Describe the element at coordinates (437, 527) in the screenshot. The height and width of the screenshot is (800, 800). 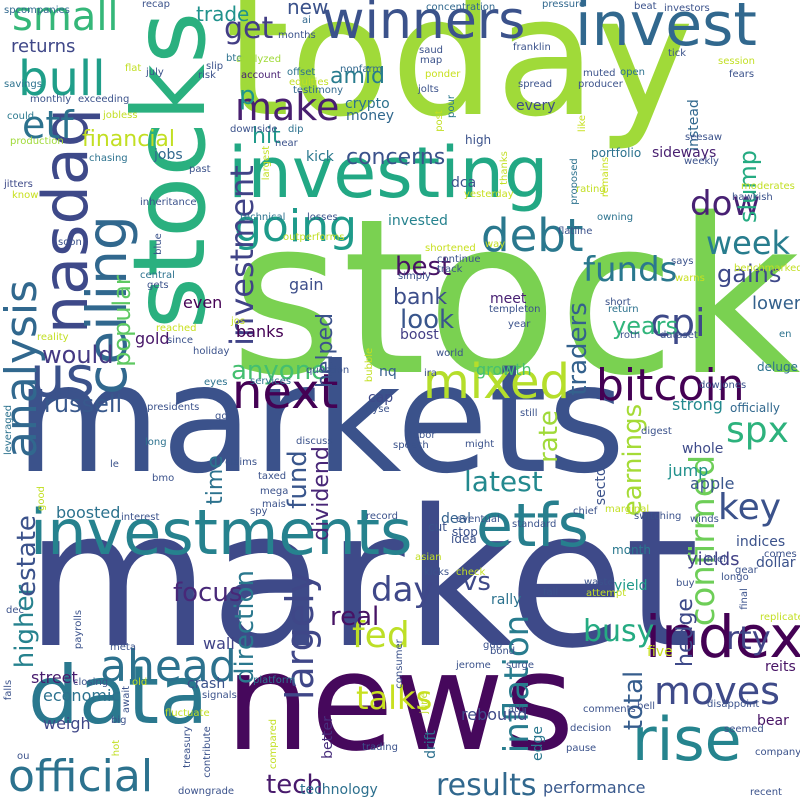
I see `word-cut: cut` at that location.